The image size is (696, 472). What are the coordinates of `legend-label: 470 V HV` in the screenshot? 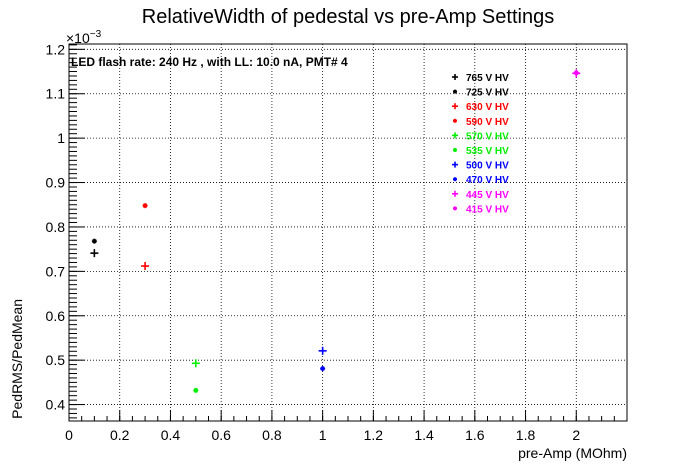 It's located at (487, 180).